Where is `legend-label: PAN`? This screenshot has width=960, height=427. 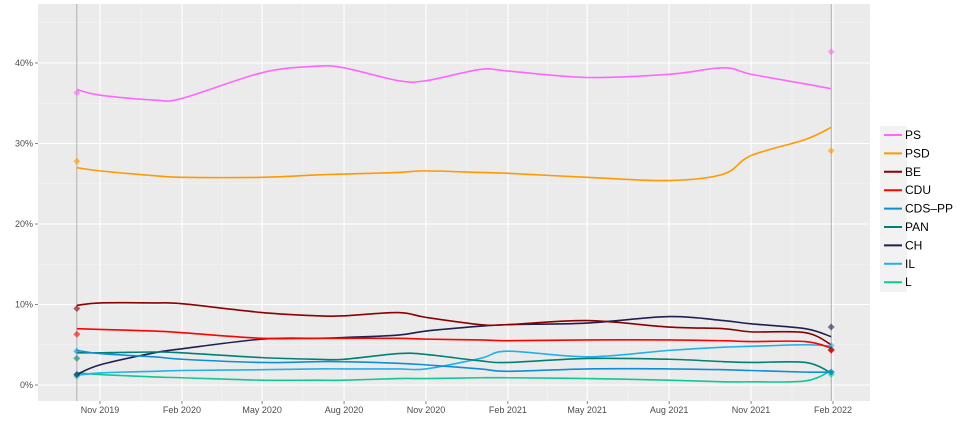
legend-label: PAN is located at coordinates (917, 227).